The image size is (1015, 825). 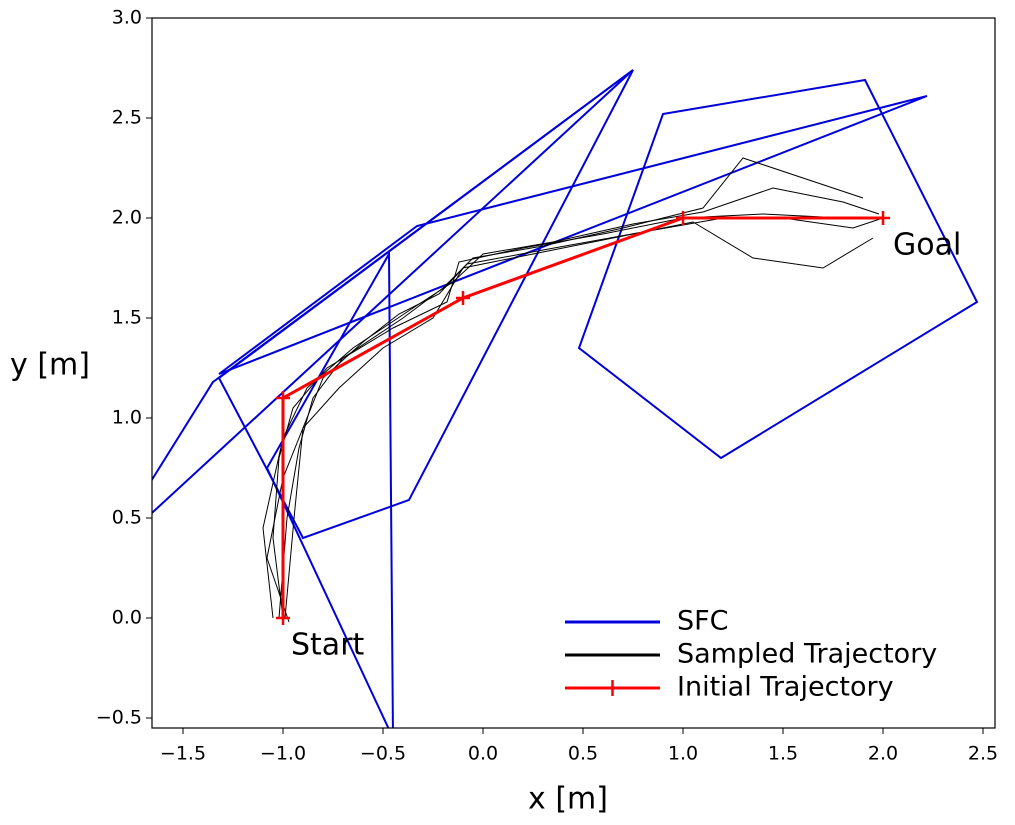 I want to click on x-tick-label: 0.0, so click(x=483, y=754).